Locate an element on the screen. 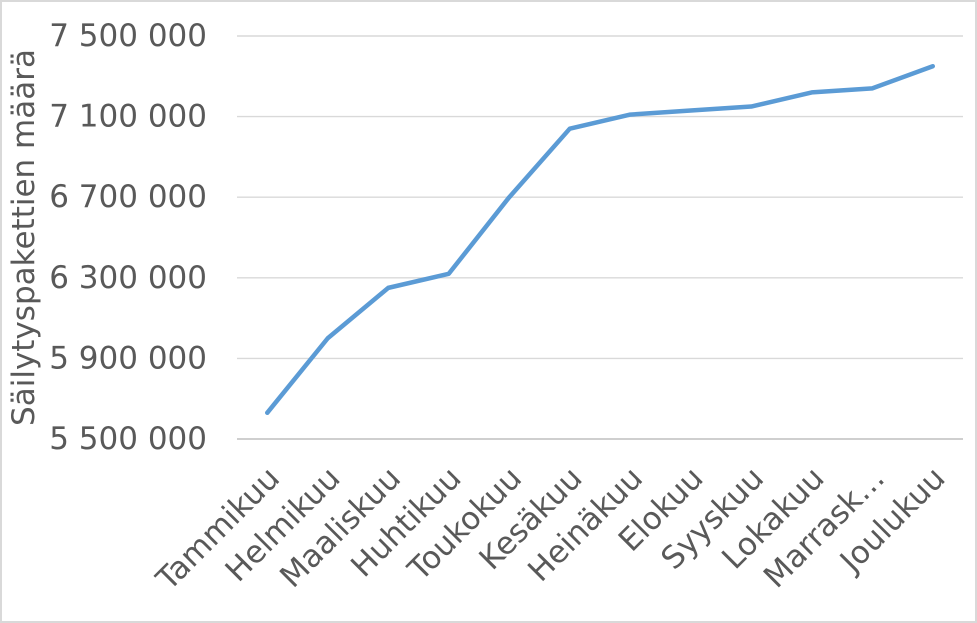 Image resolution: width=977 pixels, height=623 pixels. y-tick-label: 5 900 000 is located at coordinates (128, 358).